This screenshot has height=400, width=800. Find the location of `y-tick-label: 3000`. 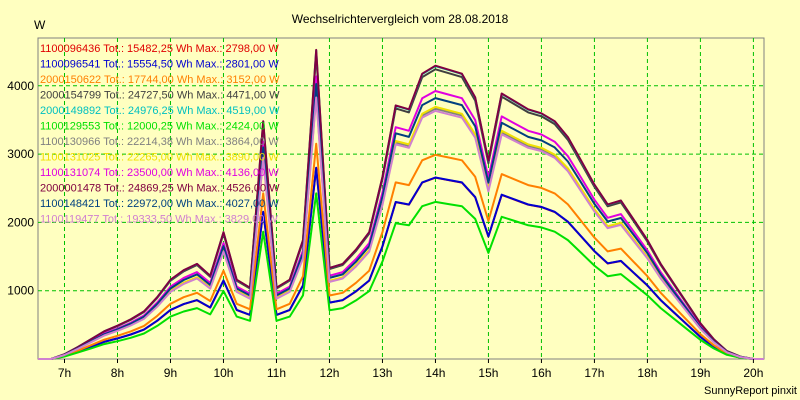

y-tick-label: 3000 is located at coordinates (20, 154).